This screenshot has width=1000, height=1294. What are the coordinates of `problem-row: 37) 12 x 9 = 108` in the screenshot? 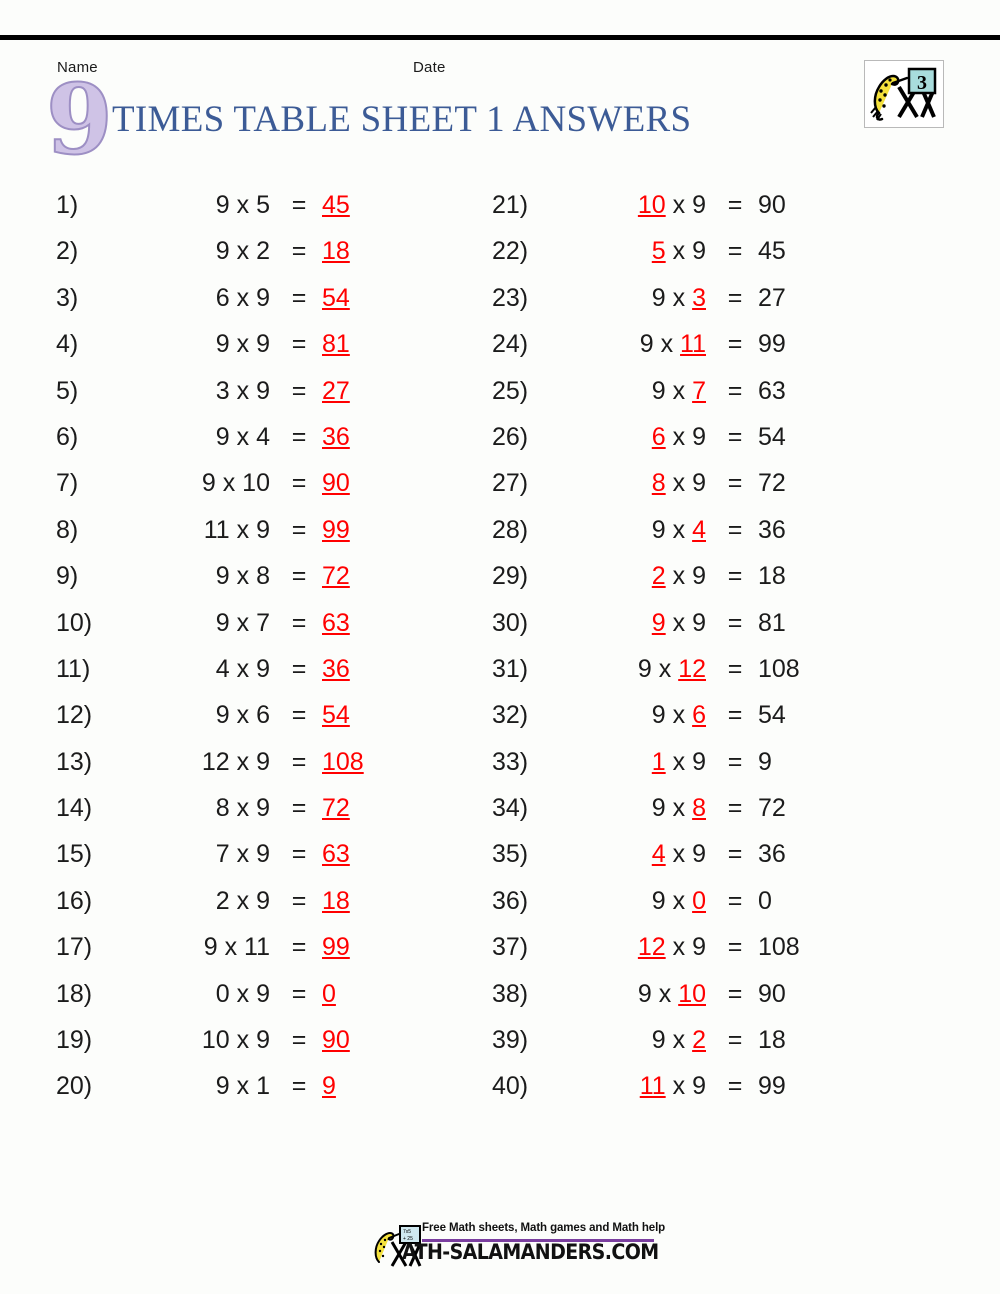 It's located at (692, 947).